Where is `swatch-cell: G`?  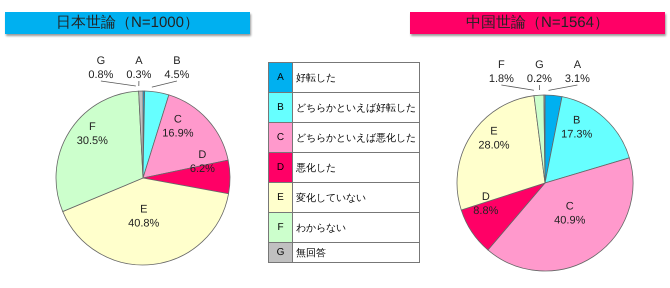
swatch-cell: G is located at coordinates (280, 252).